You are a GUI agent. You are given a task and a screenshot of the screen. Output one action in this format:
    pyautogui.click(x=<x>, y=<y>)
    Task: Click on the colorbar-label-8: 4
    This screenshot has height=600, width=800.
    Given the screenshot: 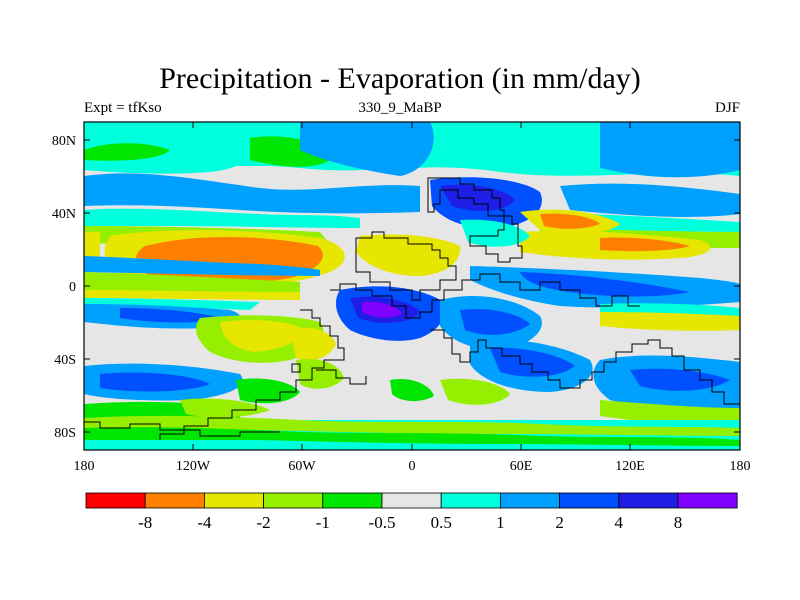 What is the action you would take?
    pyautogui.click(x=619, y=522)
    